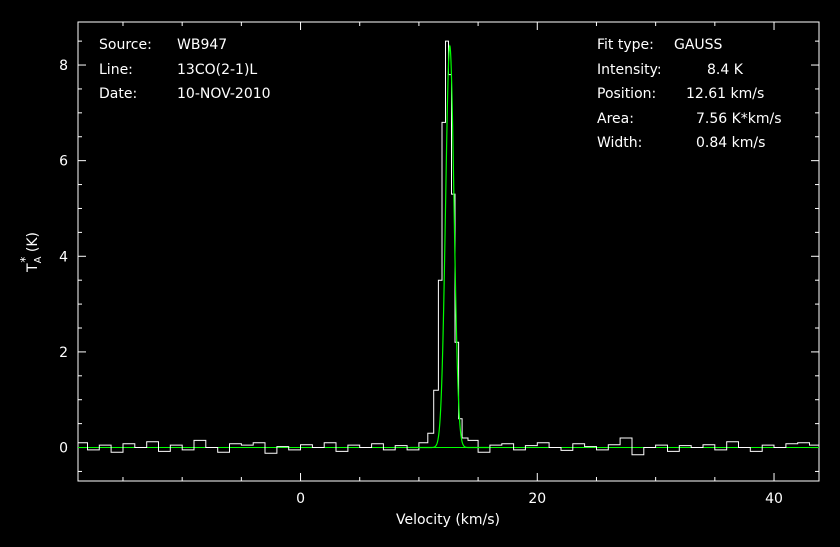  What do you see at coordinates (537, 499) in the screenshot?
I see `x-tick-label: 20` at bounding box center [537, 499].